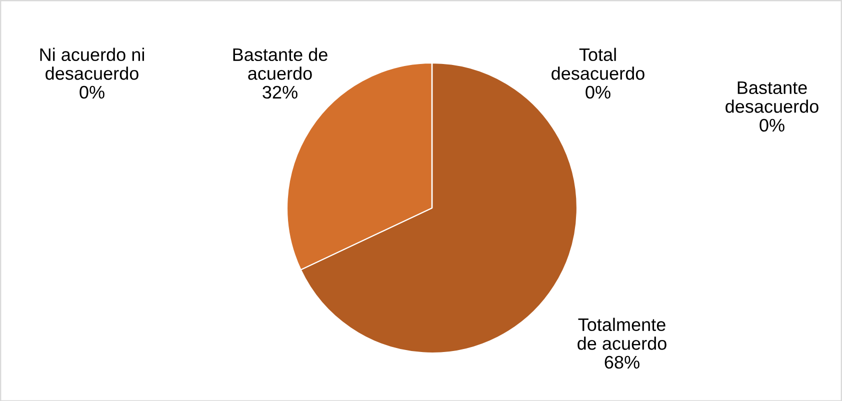  I want to click on category-label: Total desacuerdo, so click(598, 64).